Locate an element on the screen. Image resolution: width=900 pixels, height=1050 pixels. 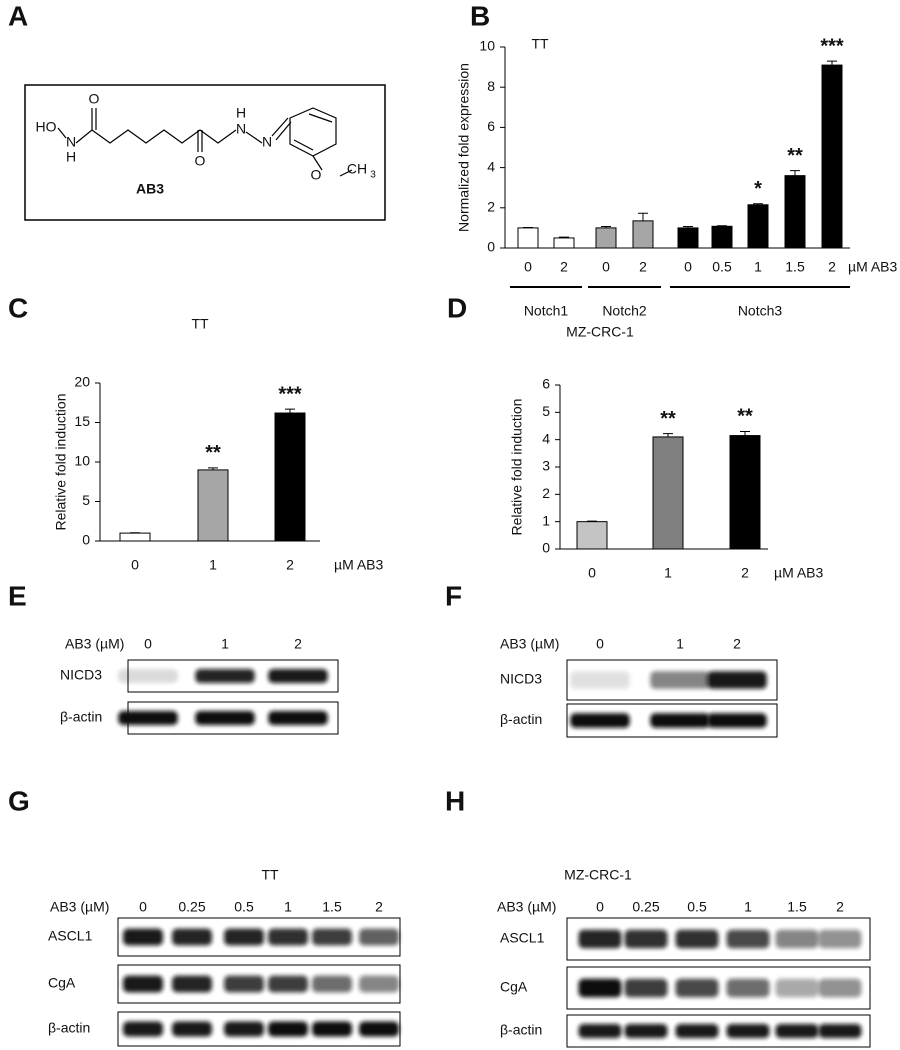
blot-row-label: ASCL1 is located at coordinates (522, 938).